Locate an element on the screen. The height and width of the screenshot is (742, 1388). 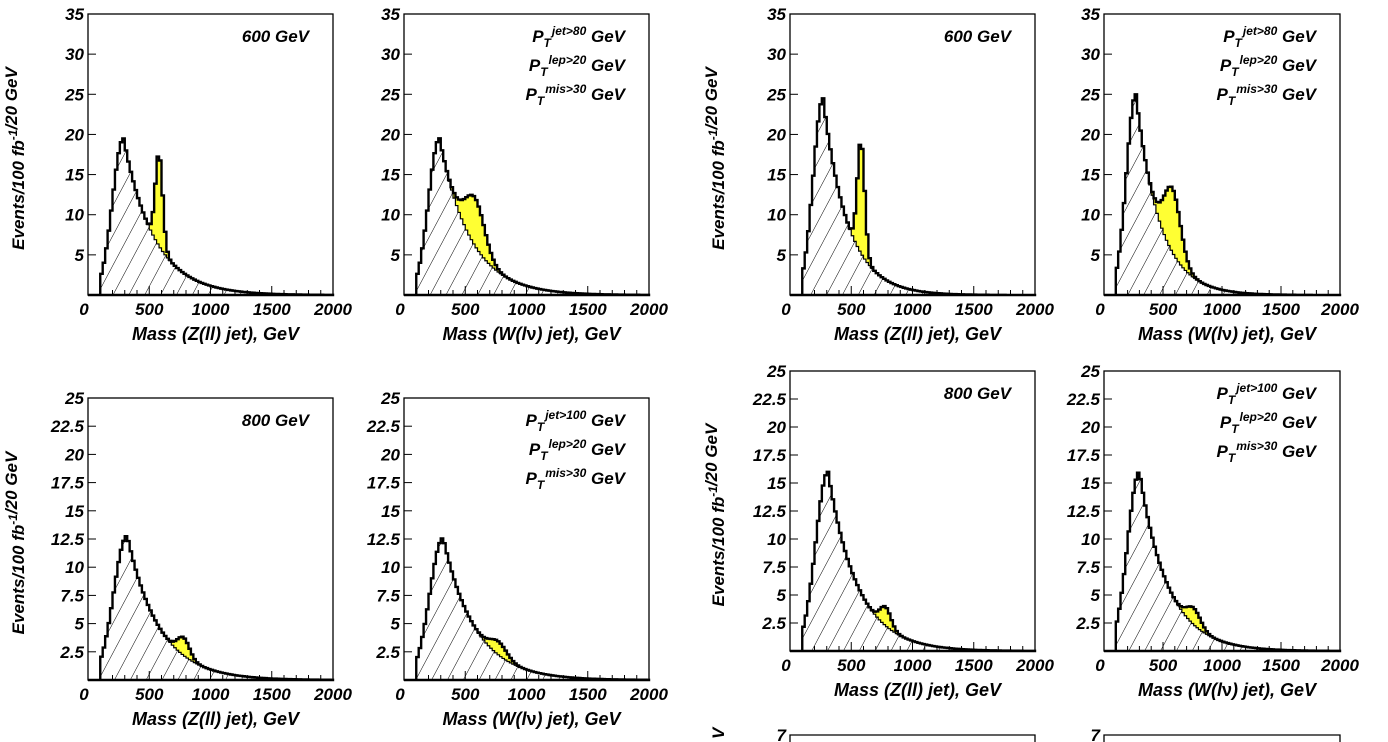
y-axis-label-p1: Events/100 fb-1/20 GeV is located at coordinates (15, 158).